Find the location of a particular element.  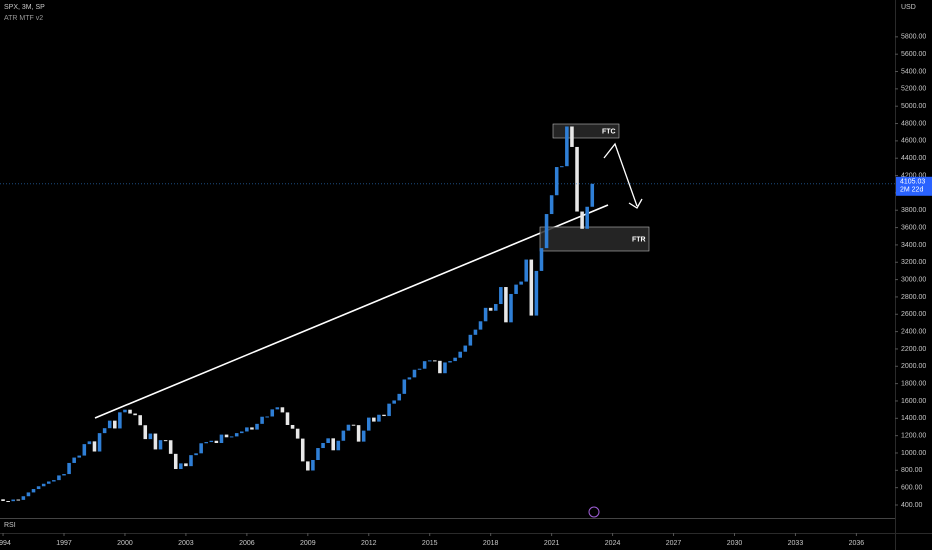

y-tick-label: 1000.00 is located at coordinates (913, 453).